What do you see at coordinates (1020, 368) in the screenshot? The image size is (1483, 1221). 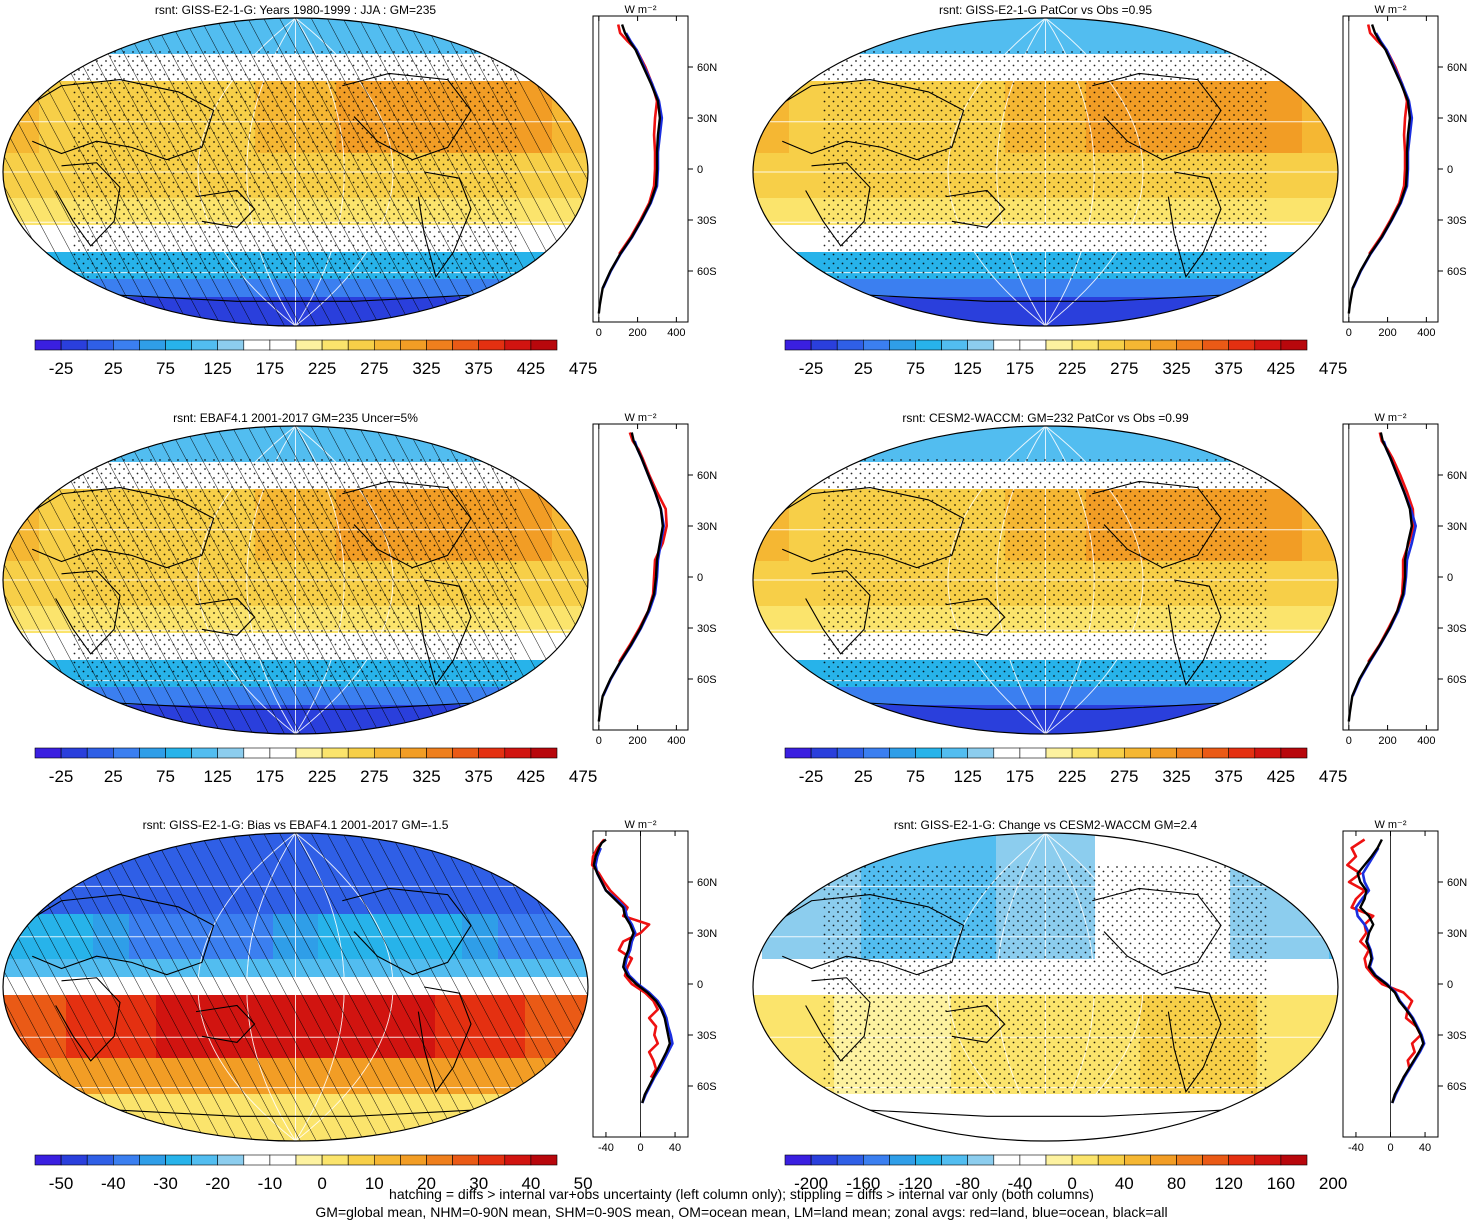 I see `colorbar-tick-label: 175` at bounding box center [1020, 368].